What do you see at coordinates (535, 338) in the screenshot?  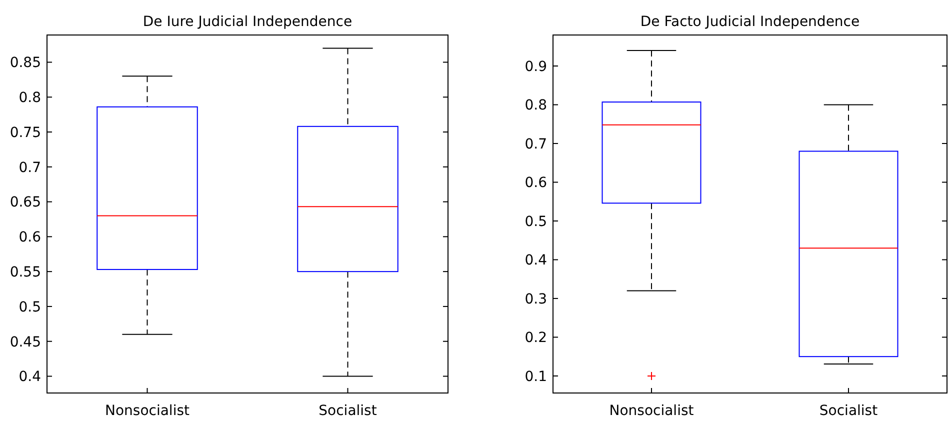 I see `y-tick-label: 0.2` at bounding box center [535, 338].